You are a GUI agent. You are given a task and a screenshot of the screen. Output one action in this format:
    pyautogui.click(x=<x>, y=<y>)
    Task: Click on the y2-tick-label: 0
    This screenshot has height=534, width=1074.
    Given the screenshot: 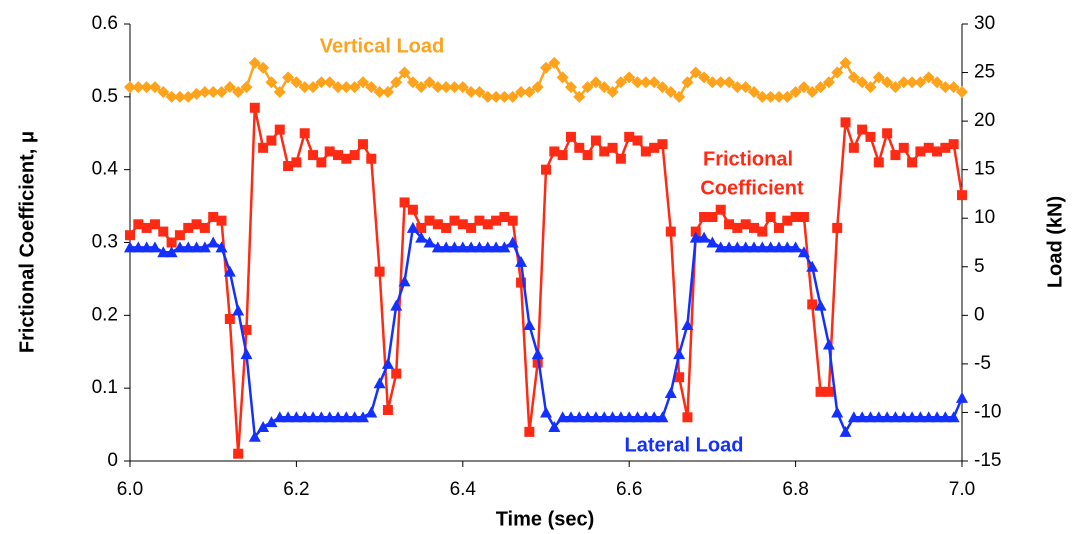 What is the action you would take?
    pyautogui.click(x=979, y=314)
    